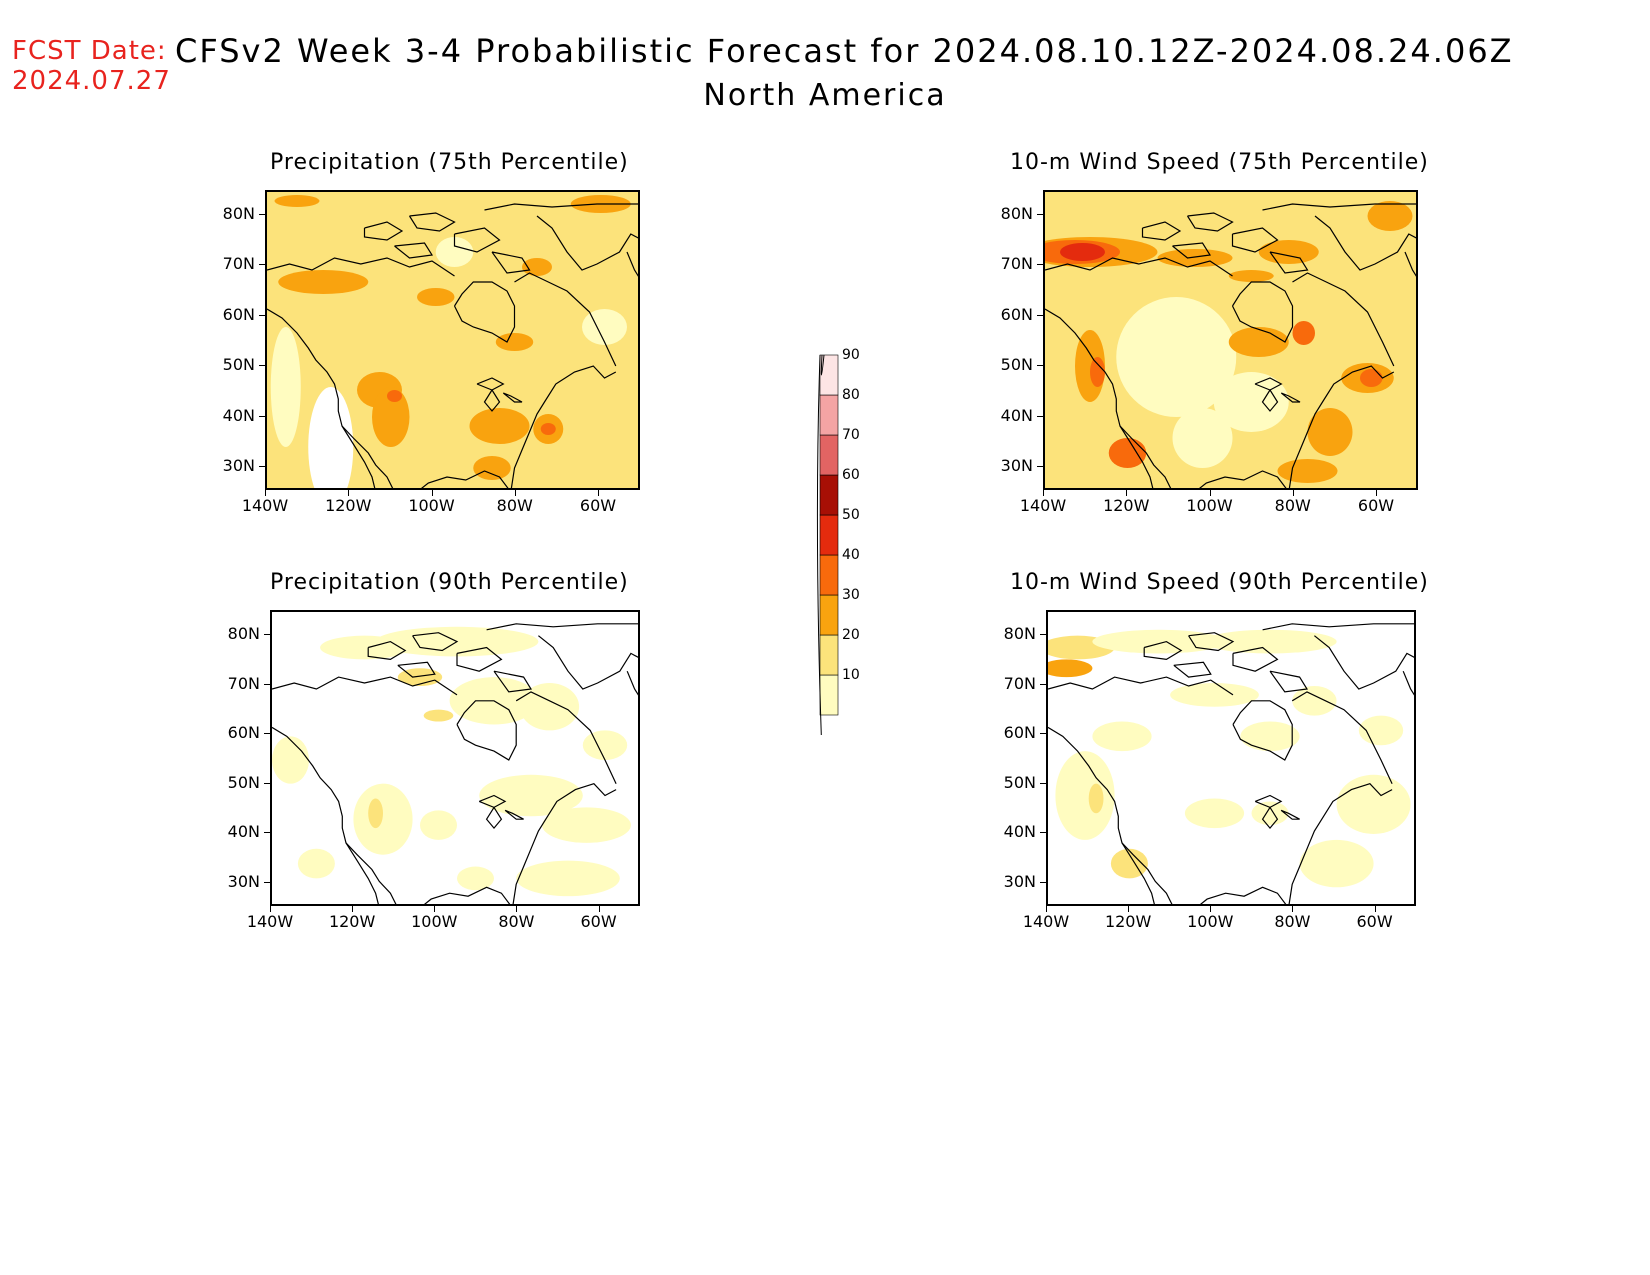 The image size is (1650, 1275). I want to click on legend-level-label: 40, so click(851, 555).